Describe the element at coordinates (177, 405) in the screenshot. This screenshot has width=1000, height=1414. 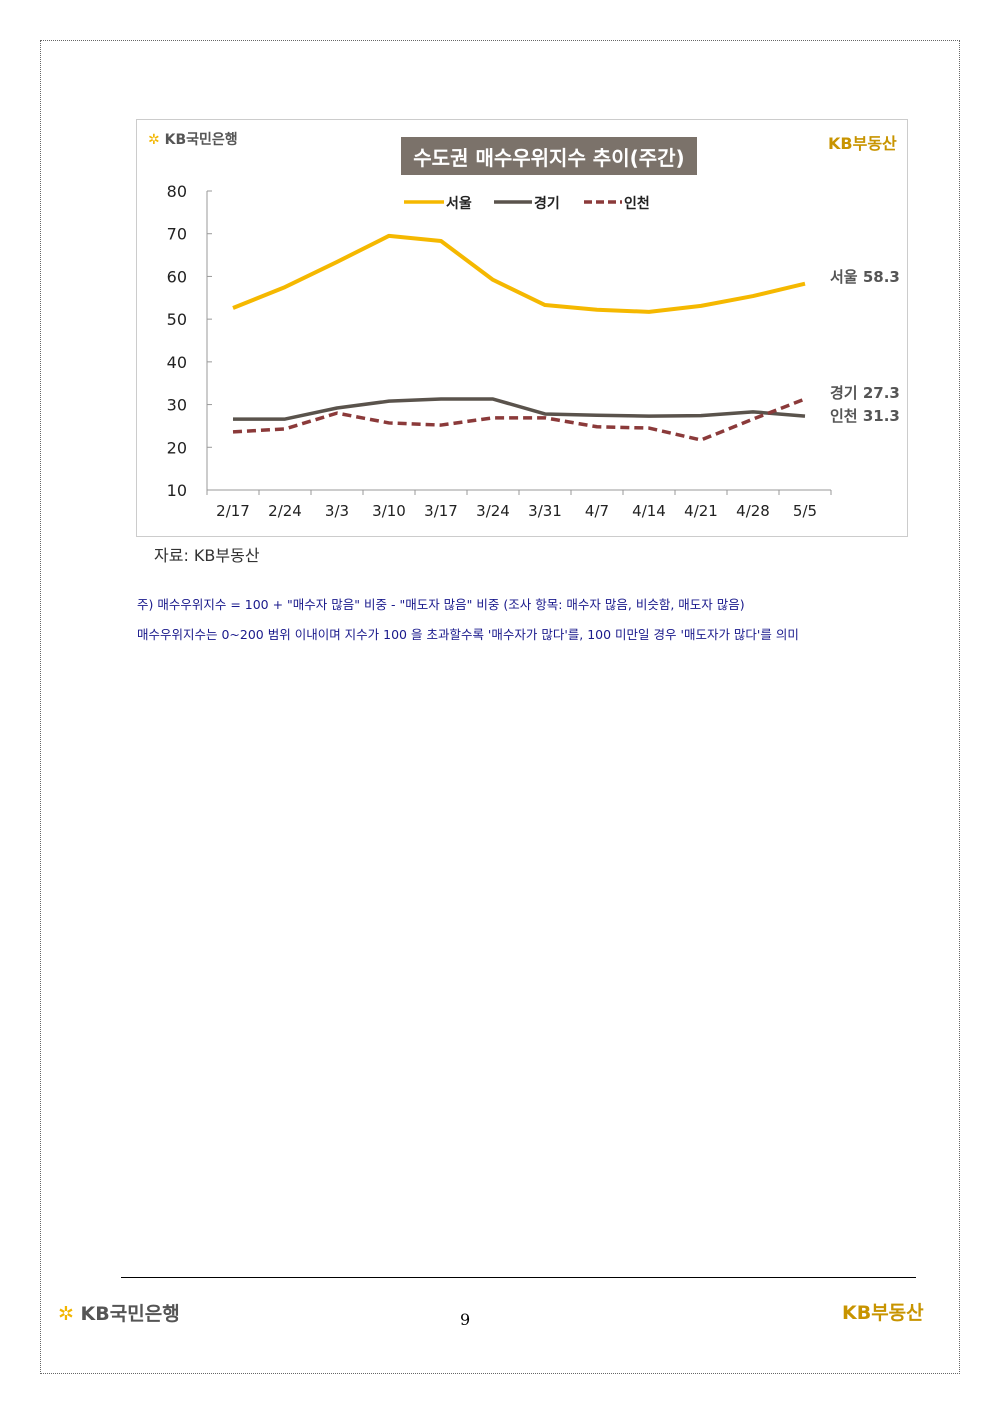
I see `y-tick-label: 30` at that location.